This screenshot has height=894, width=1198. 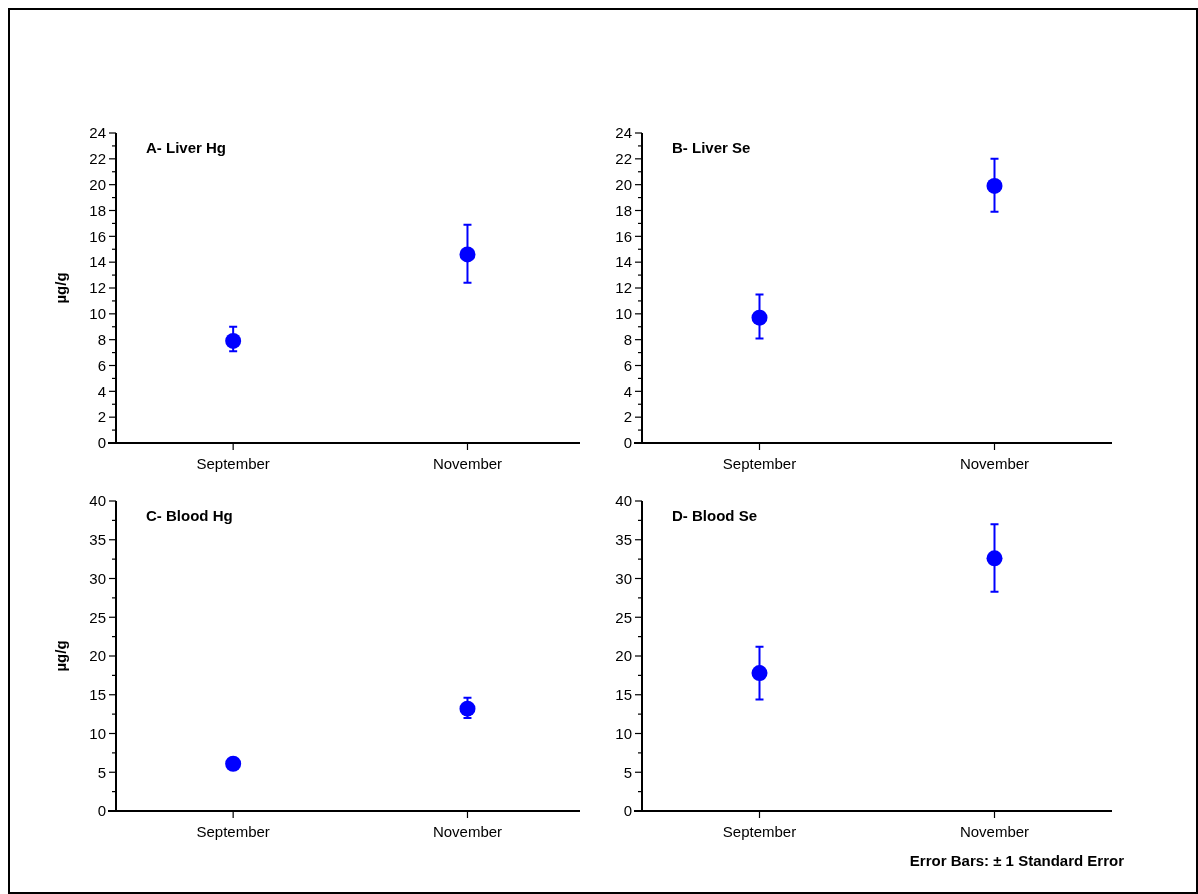 I want to click on text: Error Bars: ± 1 Standard Error, so click(x=1017, y=860).